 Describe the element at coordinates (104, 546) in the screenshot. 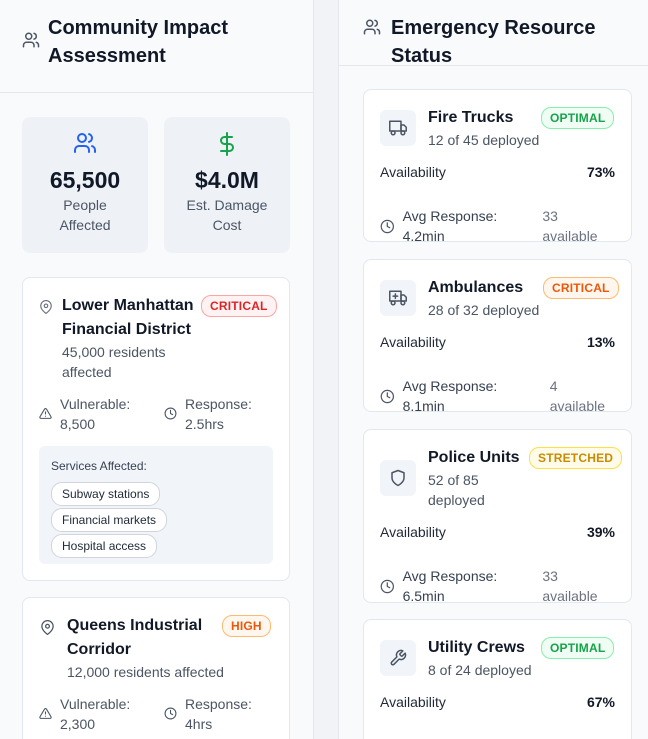

I see `service-chip: Hospital access` at that location.